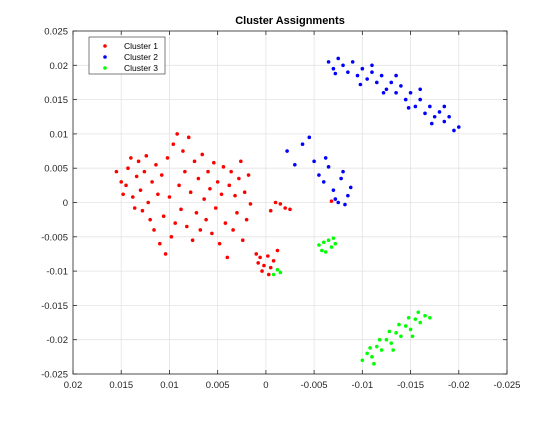  I want to click on y-tick-label: -0.025, so click(54, 375).